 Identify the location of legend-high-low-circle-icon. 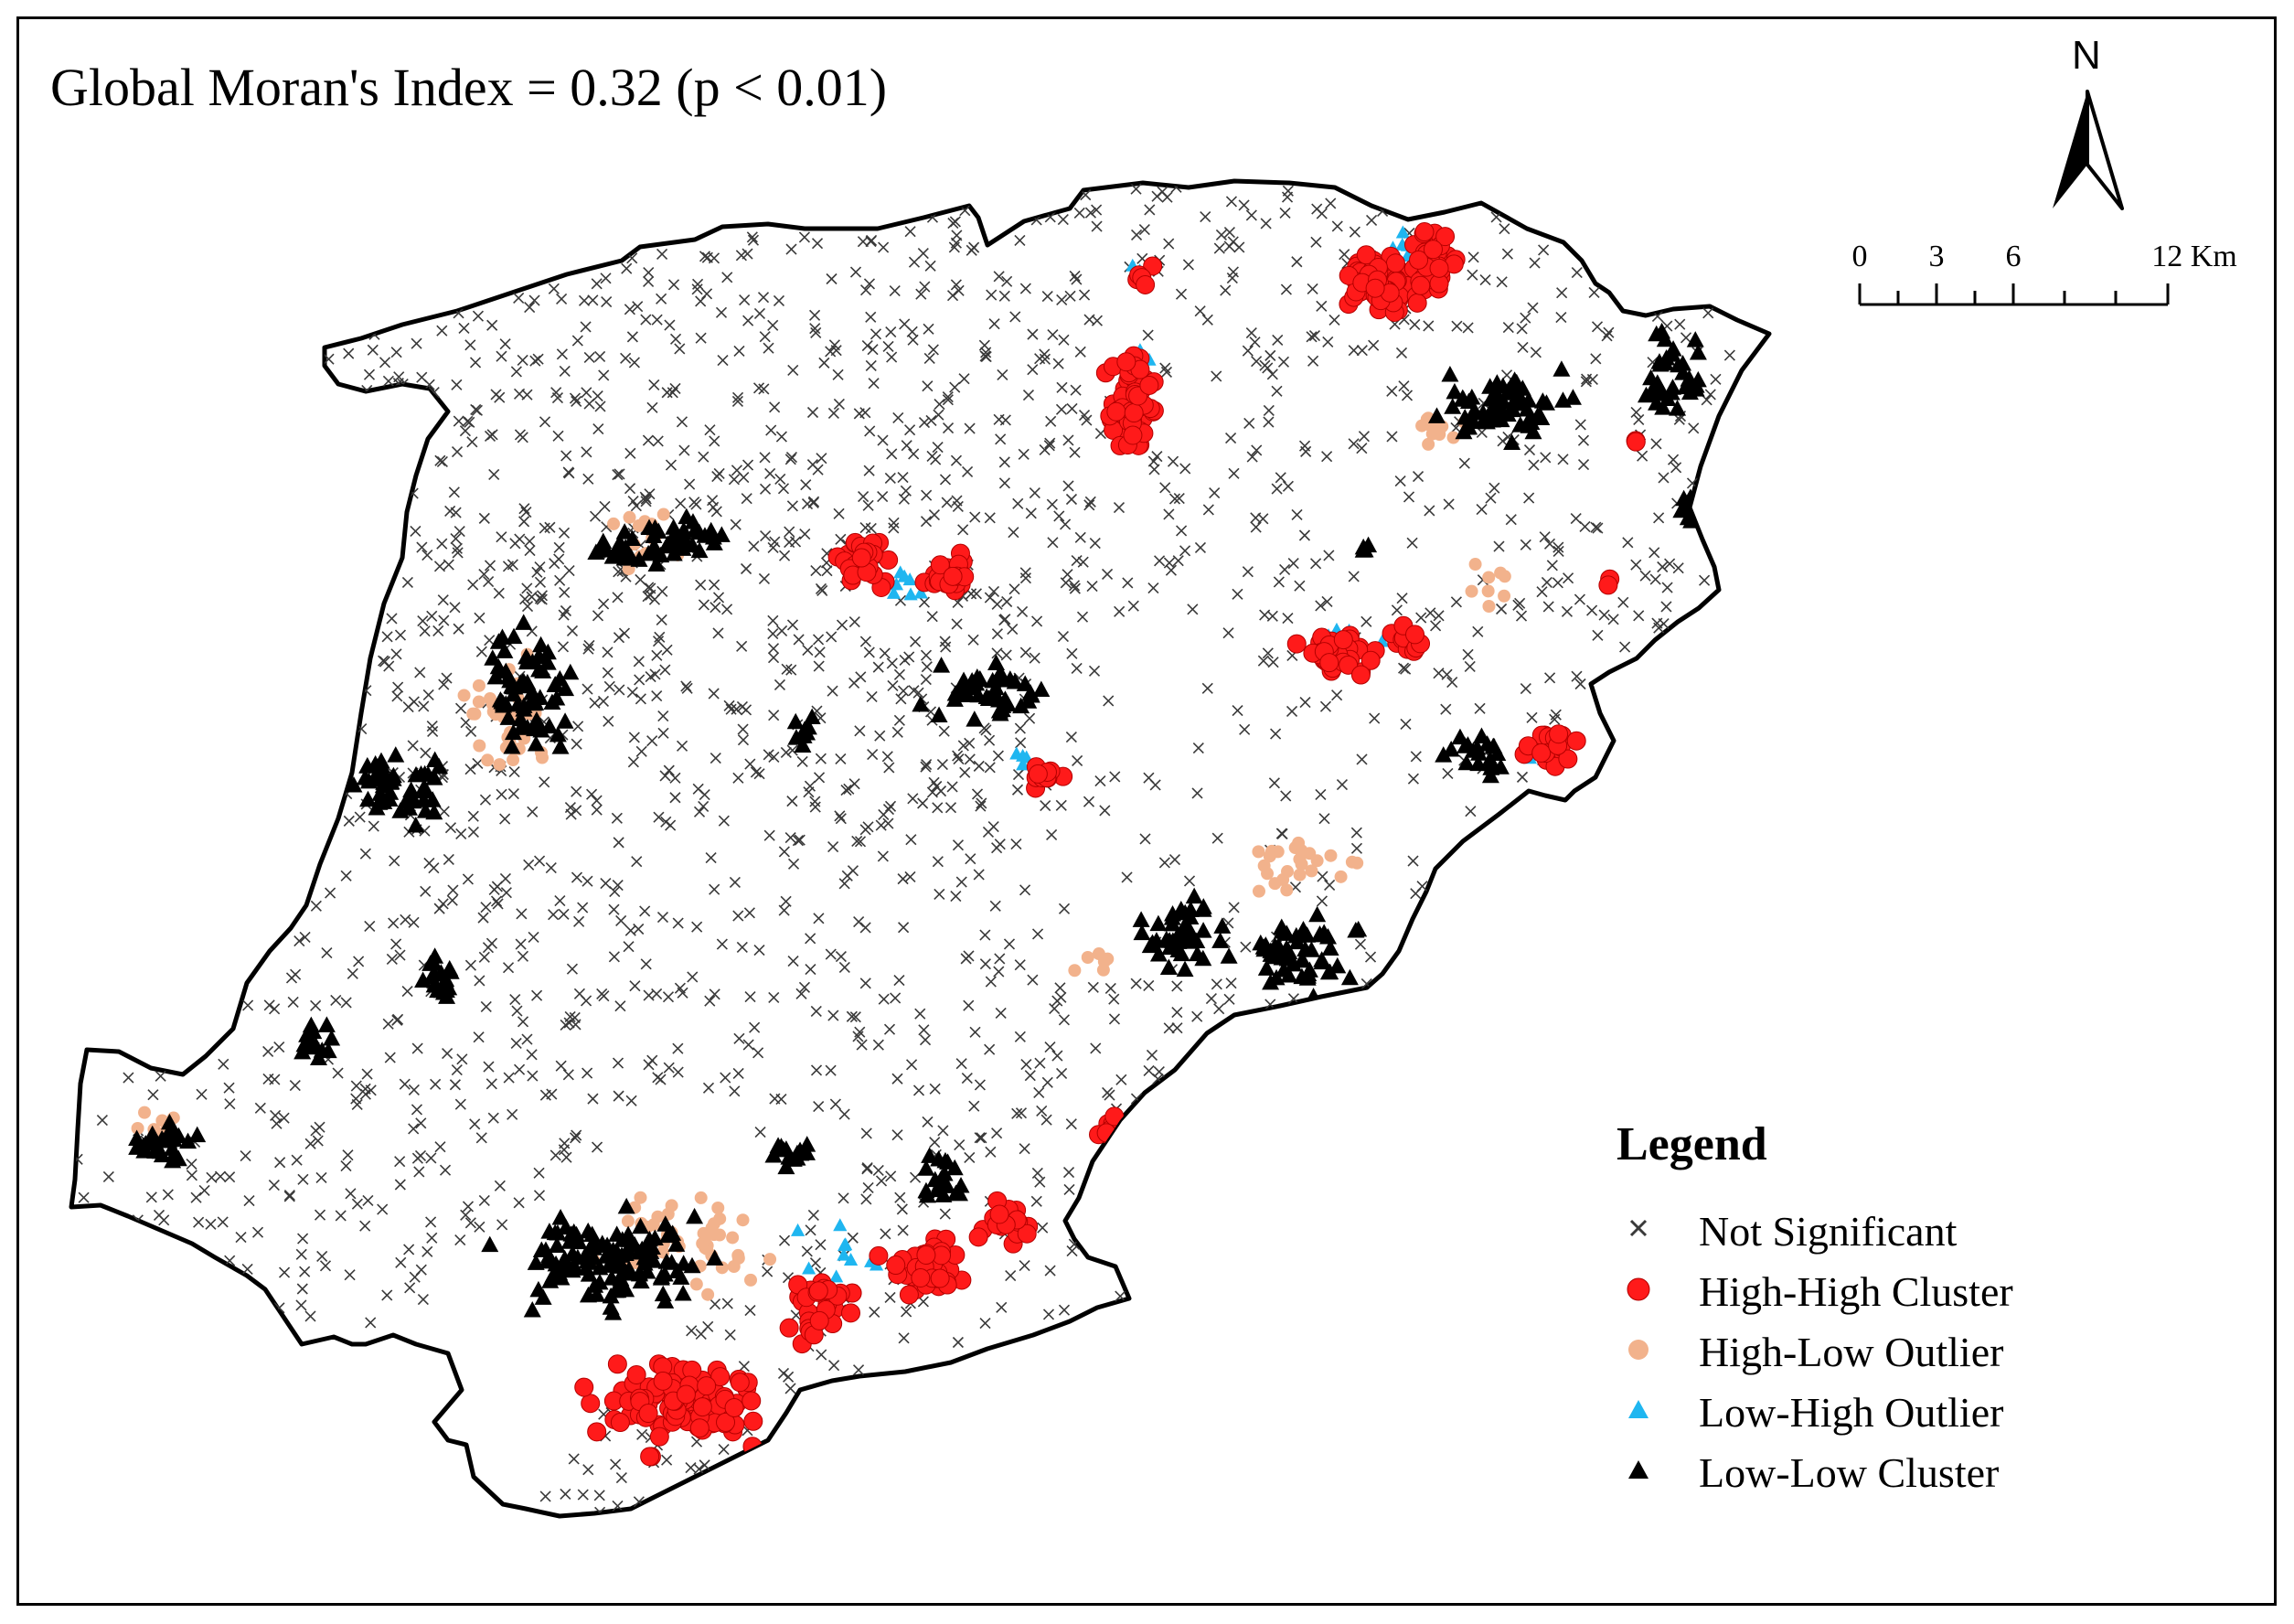
(1638, 1350).